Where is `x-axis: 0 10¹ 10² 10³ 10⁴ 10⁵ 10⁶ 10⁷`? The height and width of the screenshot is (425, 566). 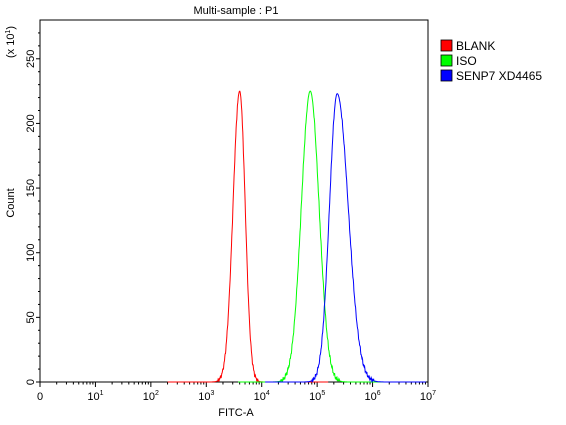 x-axis: 0 10¹ 10² 10³ 10⁴ 10⁵ 10⁶ 10⁷ is located at coordinates (236, 392).